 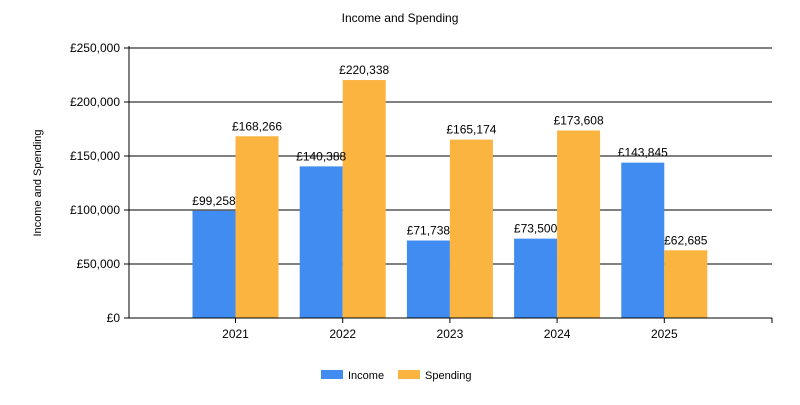 I want to click on data-label-income-2025: £143,845, so click(x=643, y=153).